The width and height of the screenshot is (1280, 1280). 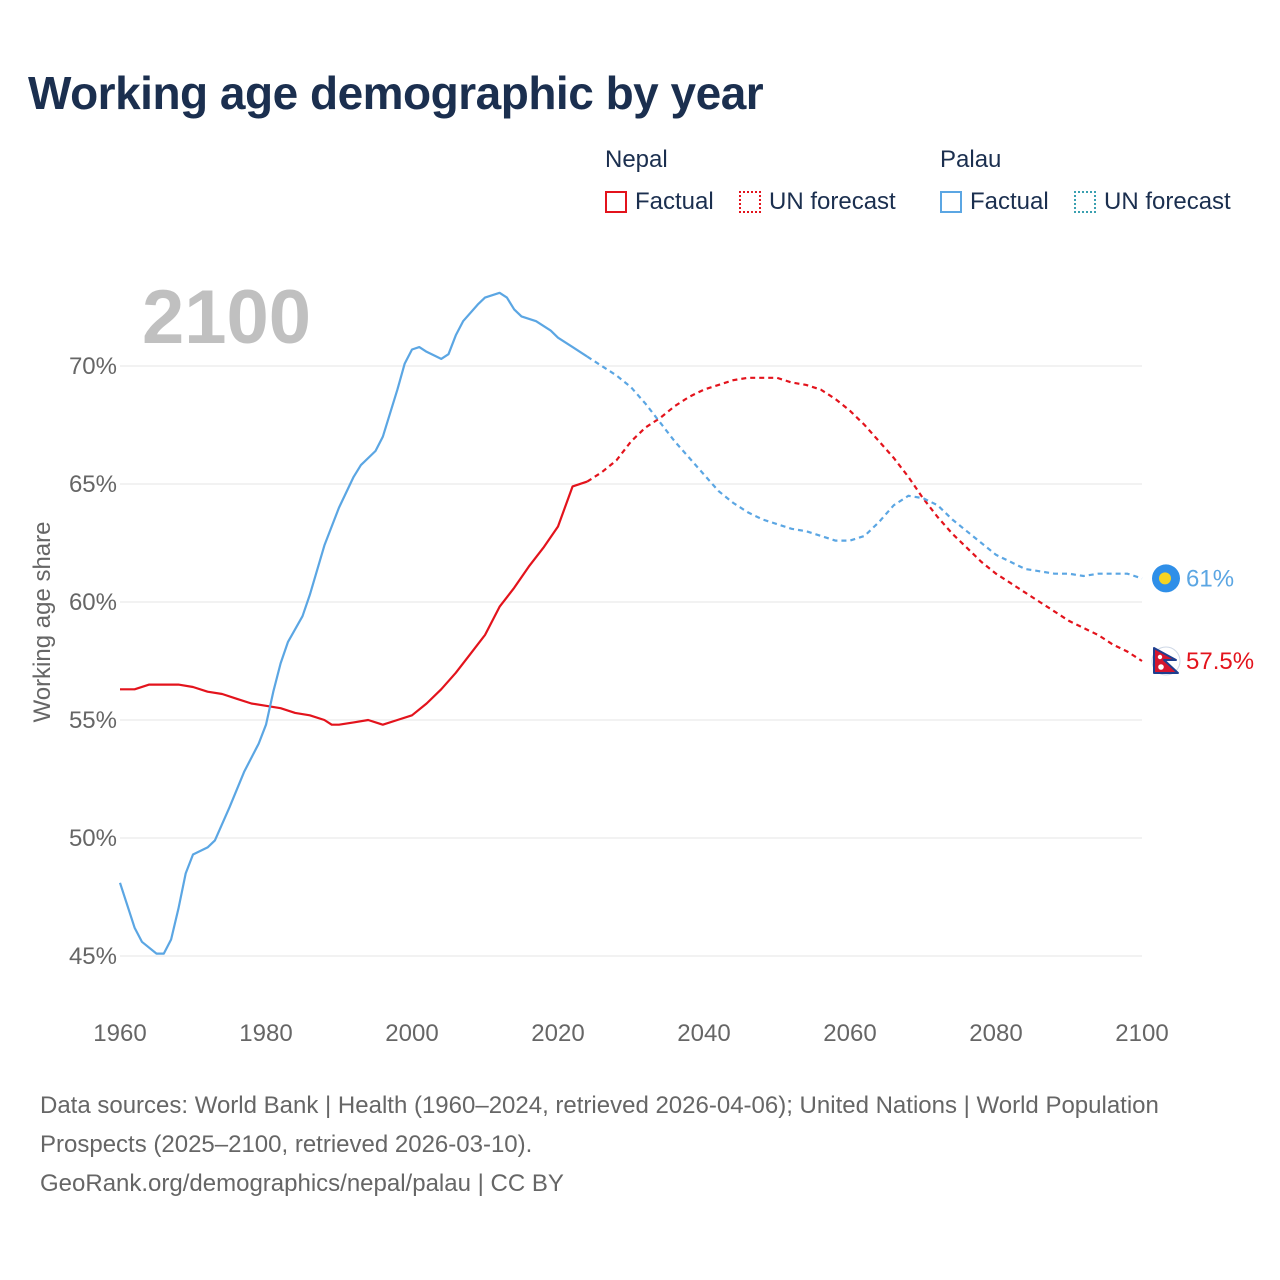 What do you see at coordinates (42, 622) in the screenshot?
I see `y-axis-label: Working age share` at bounding box center [42, 622].